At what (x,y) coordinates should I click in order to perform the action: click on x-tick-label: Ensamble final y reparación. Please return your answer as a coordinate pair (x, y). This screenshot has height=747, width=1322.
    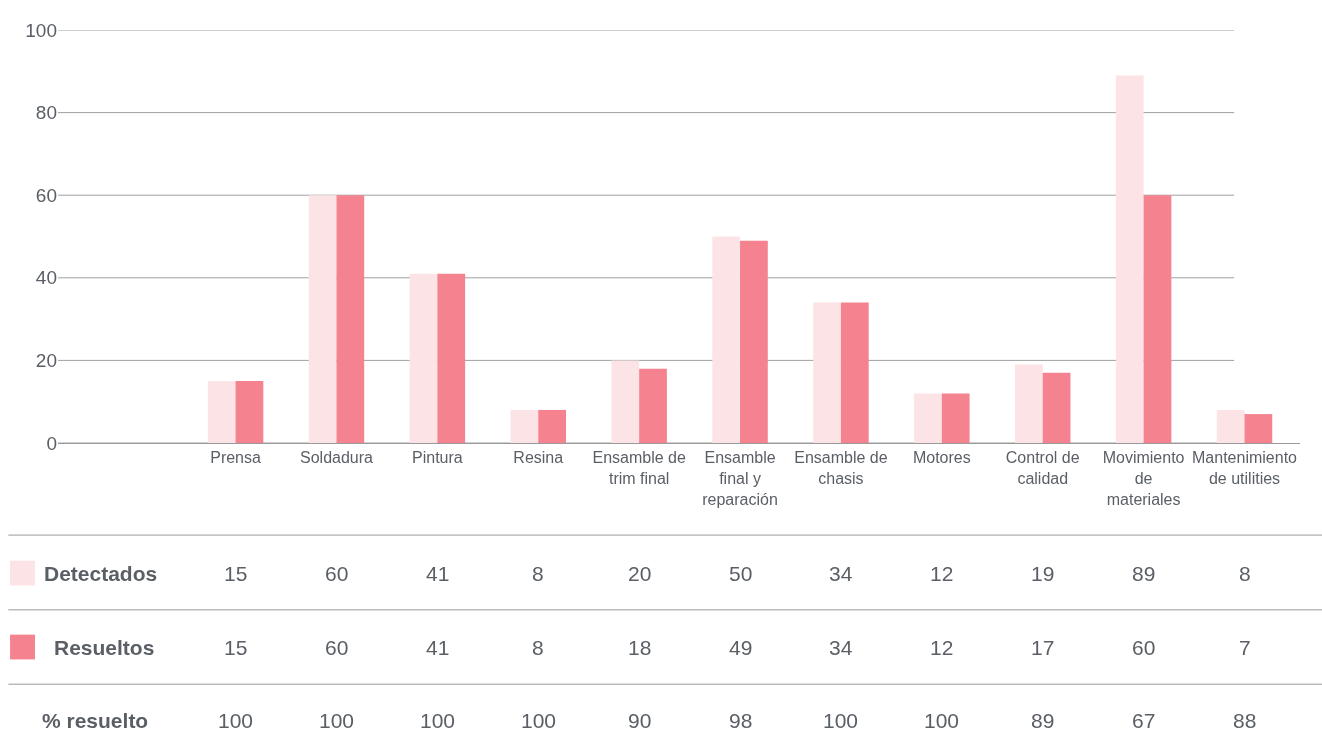
    Looking at the image, I should click on (740, 478).